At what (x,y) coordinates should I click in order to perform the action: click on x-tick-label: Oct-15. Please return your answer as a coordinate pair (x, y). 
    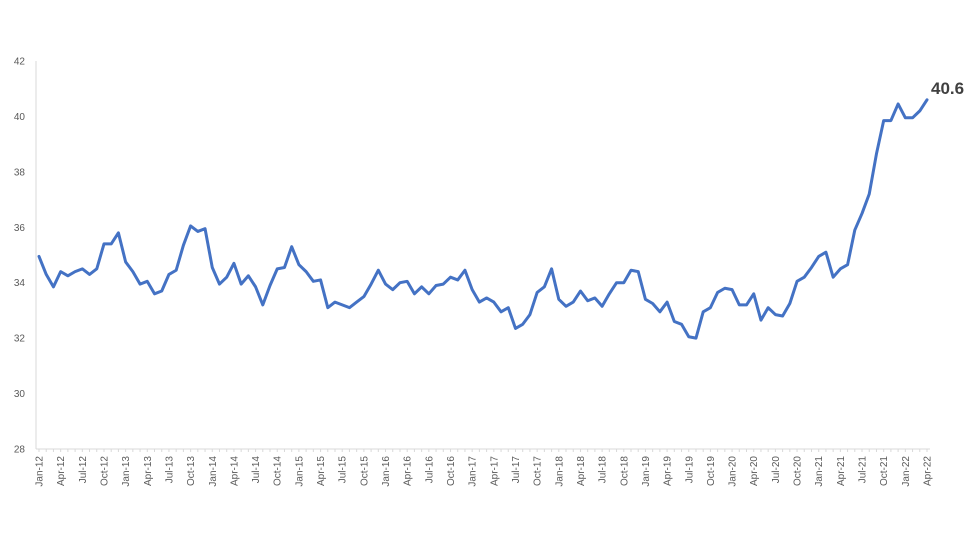
    Looking at the image, I should click on (364, 471).